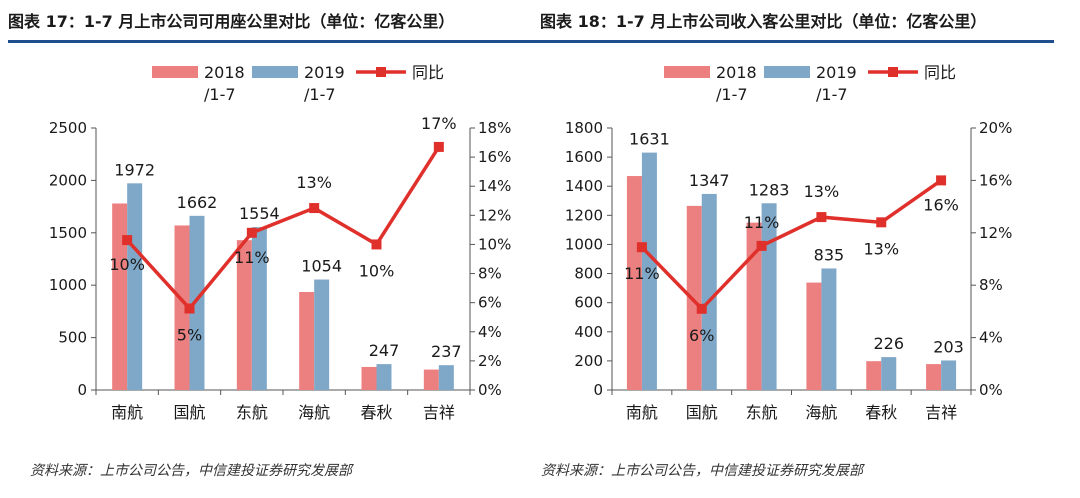  Describe the element at coordinates (588, 332) in the screenshot. I see `y-left-tick-label: 400` at that location.